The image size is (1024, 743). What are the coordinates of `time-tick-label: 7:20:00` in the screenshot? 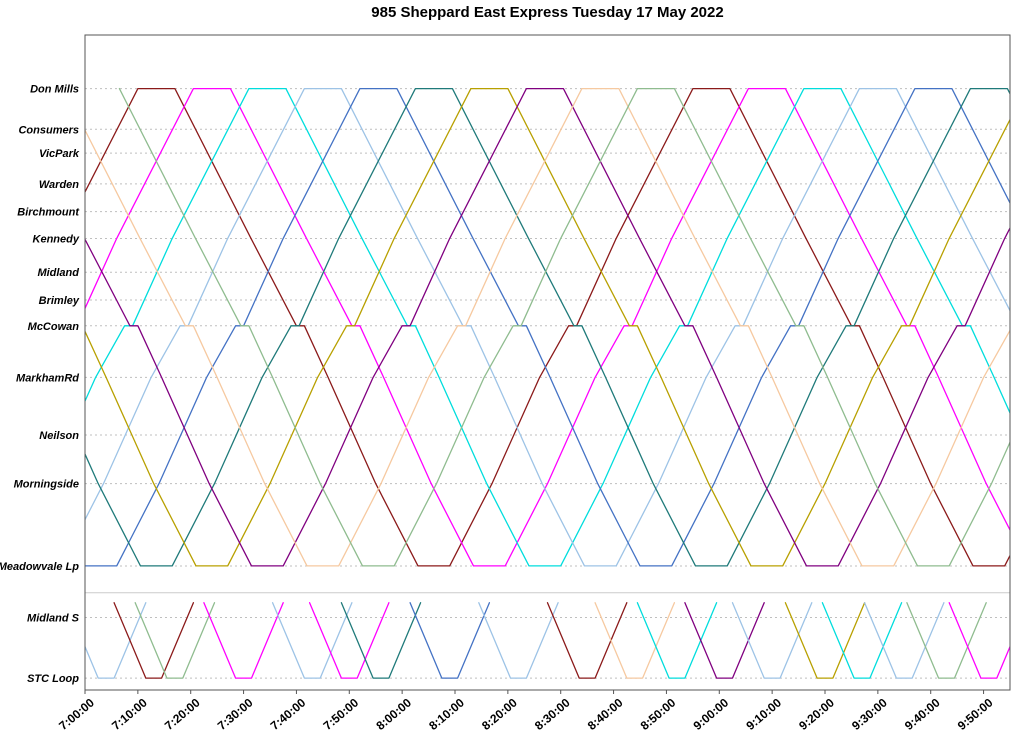 It's located at (182, 714).